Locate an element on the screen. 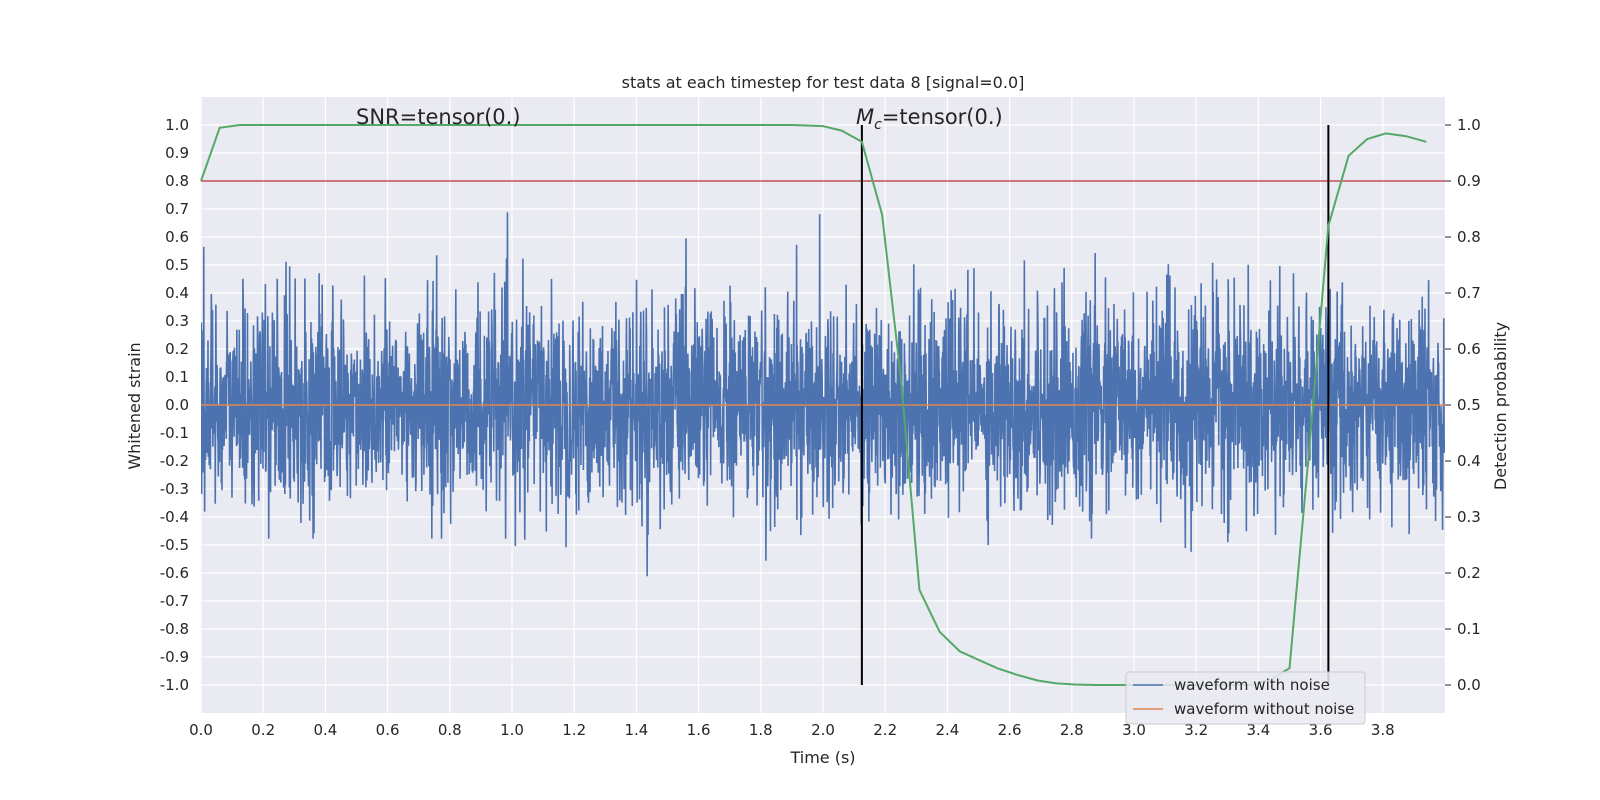 The image size is (1600, 800). y-tick-label: 0.9 is located at coordinates (177, 153).